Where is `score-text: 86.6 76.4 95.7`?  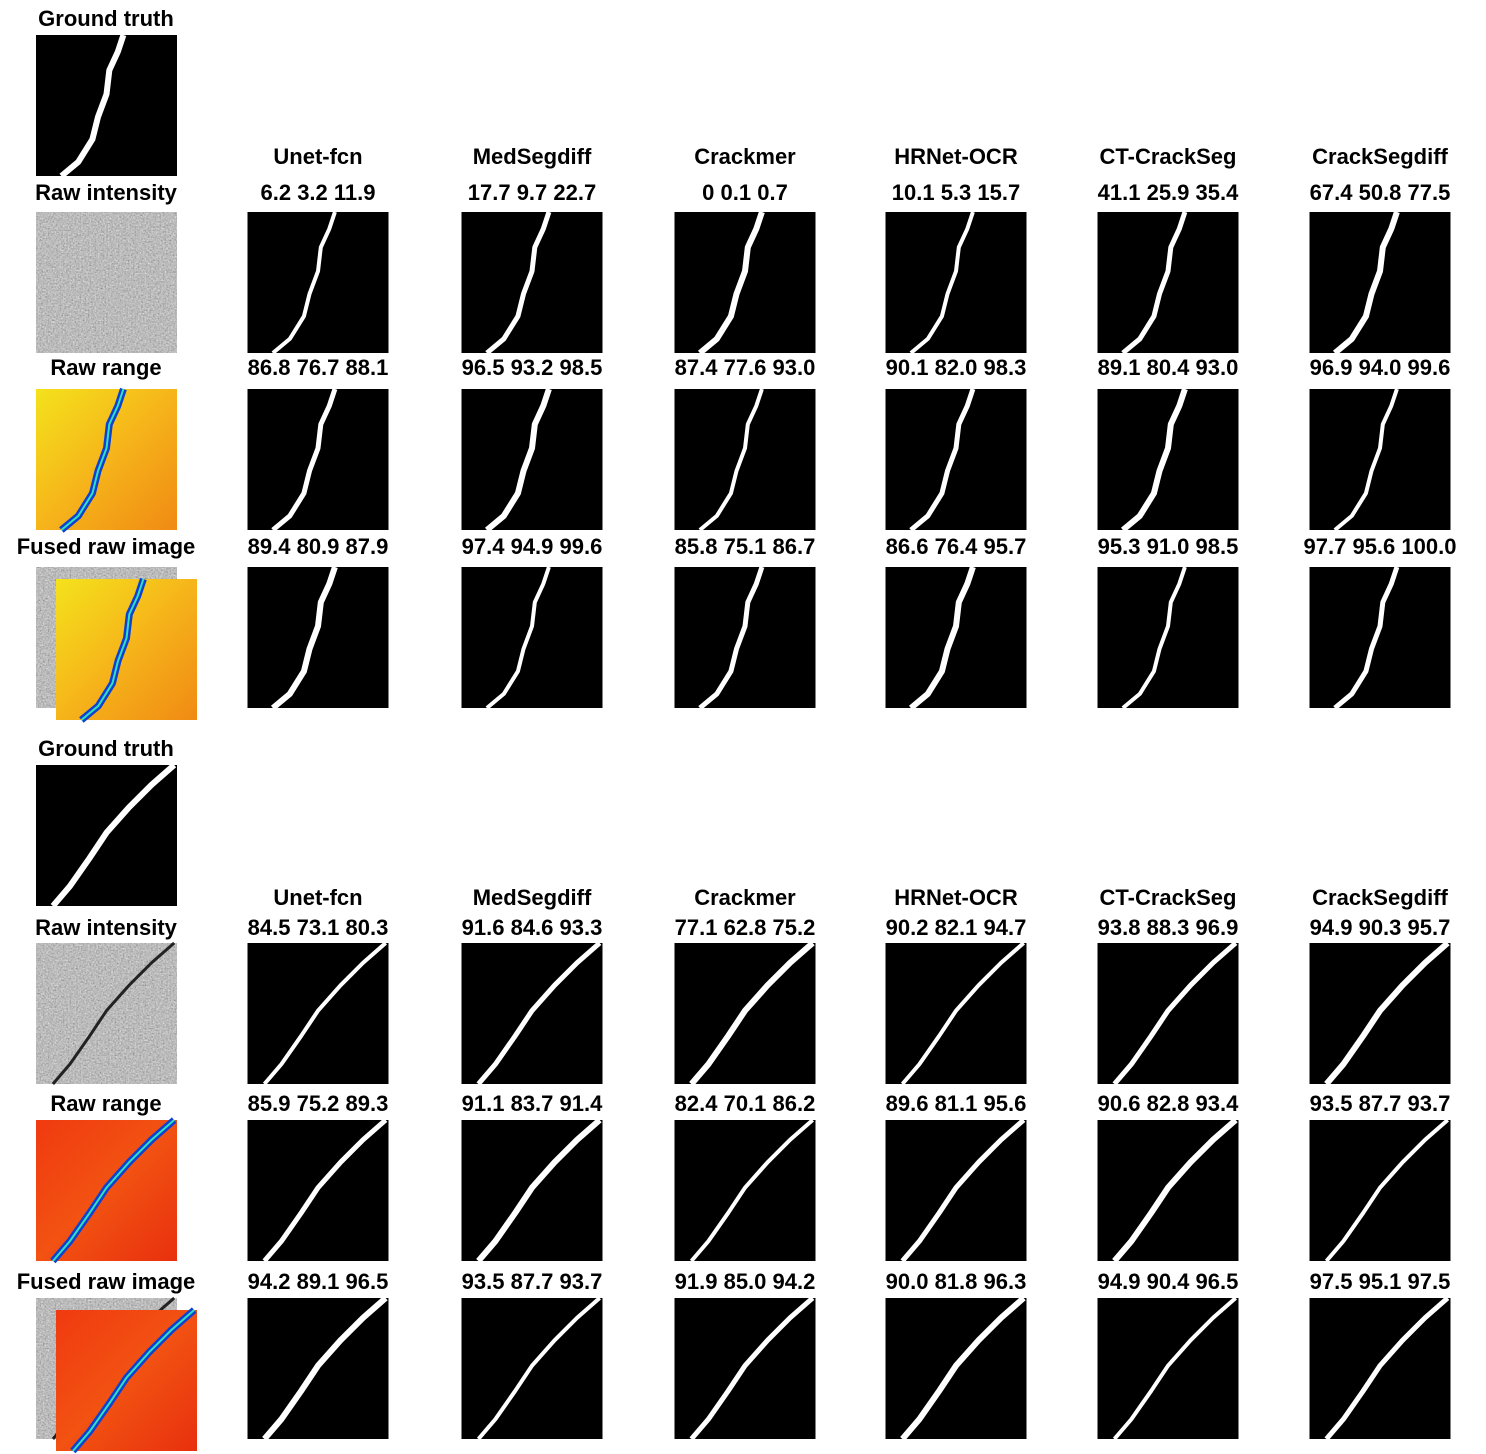 score-text: 86.6 76.4 95.7 is located at coordinates (956, 546).